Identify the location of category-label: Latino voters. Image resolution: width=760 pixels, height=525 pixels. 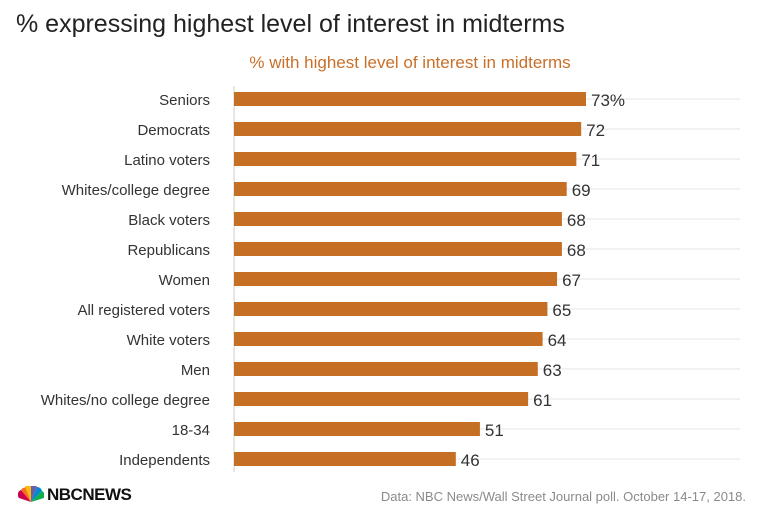
(167, 160).